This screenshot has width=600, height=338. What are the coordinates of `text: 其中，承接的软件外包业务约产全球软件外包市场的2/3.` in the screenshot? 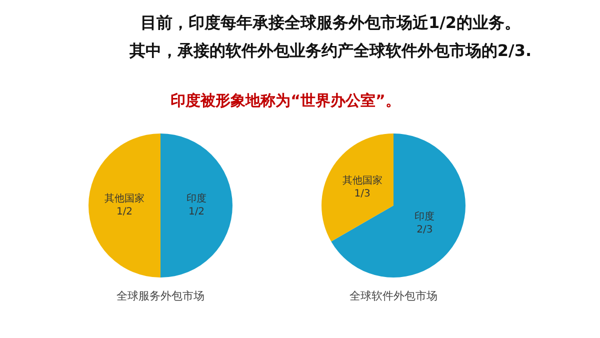 It's located at (330, 50).